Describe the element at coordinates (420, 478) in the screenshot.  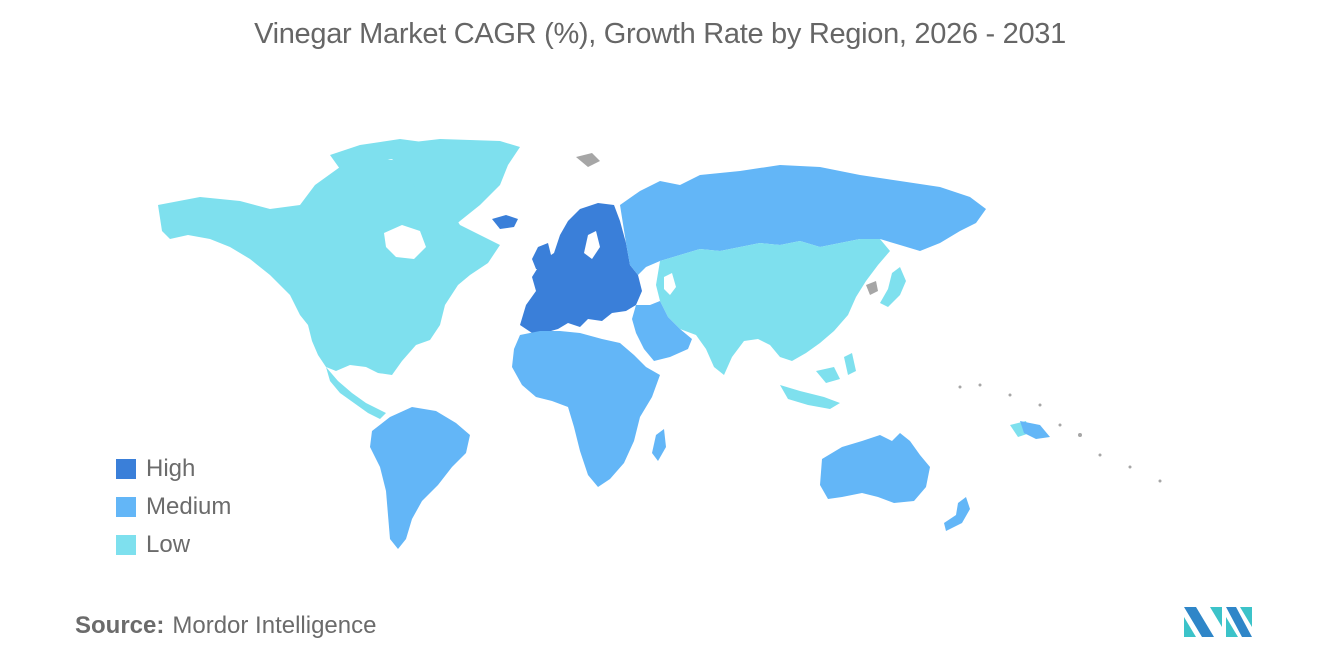
I see `region-south-america` at that location.